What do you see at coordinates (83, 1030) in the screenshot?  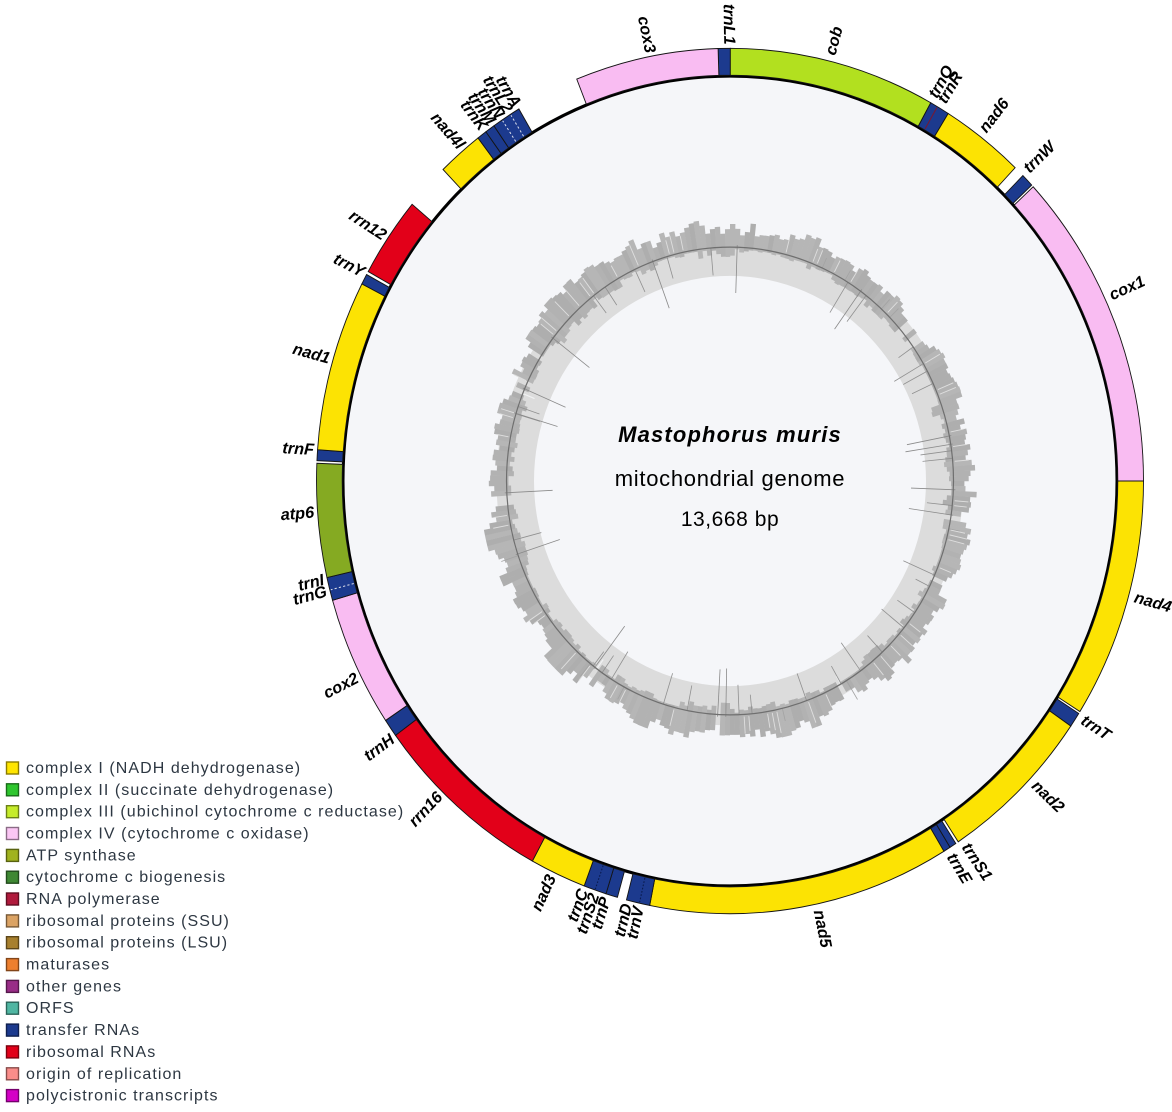 I see `svg-text: transfer RNAs` at bounding box center [83, 1030].